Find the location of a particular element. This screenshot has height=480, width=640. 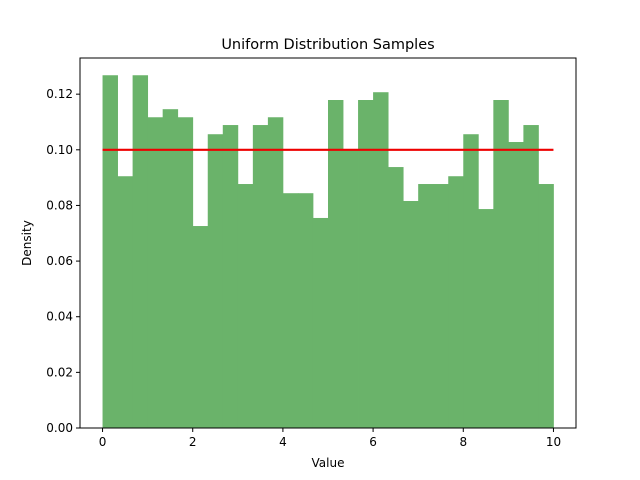

y-tick-label: 0.04 is located at coordinates (59, 317).